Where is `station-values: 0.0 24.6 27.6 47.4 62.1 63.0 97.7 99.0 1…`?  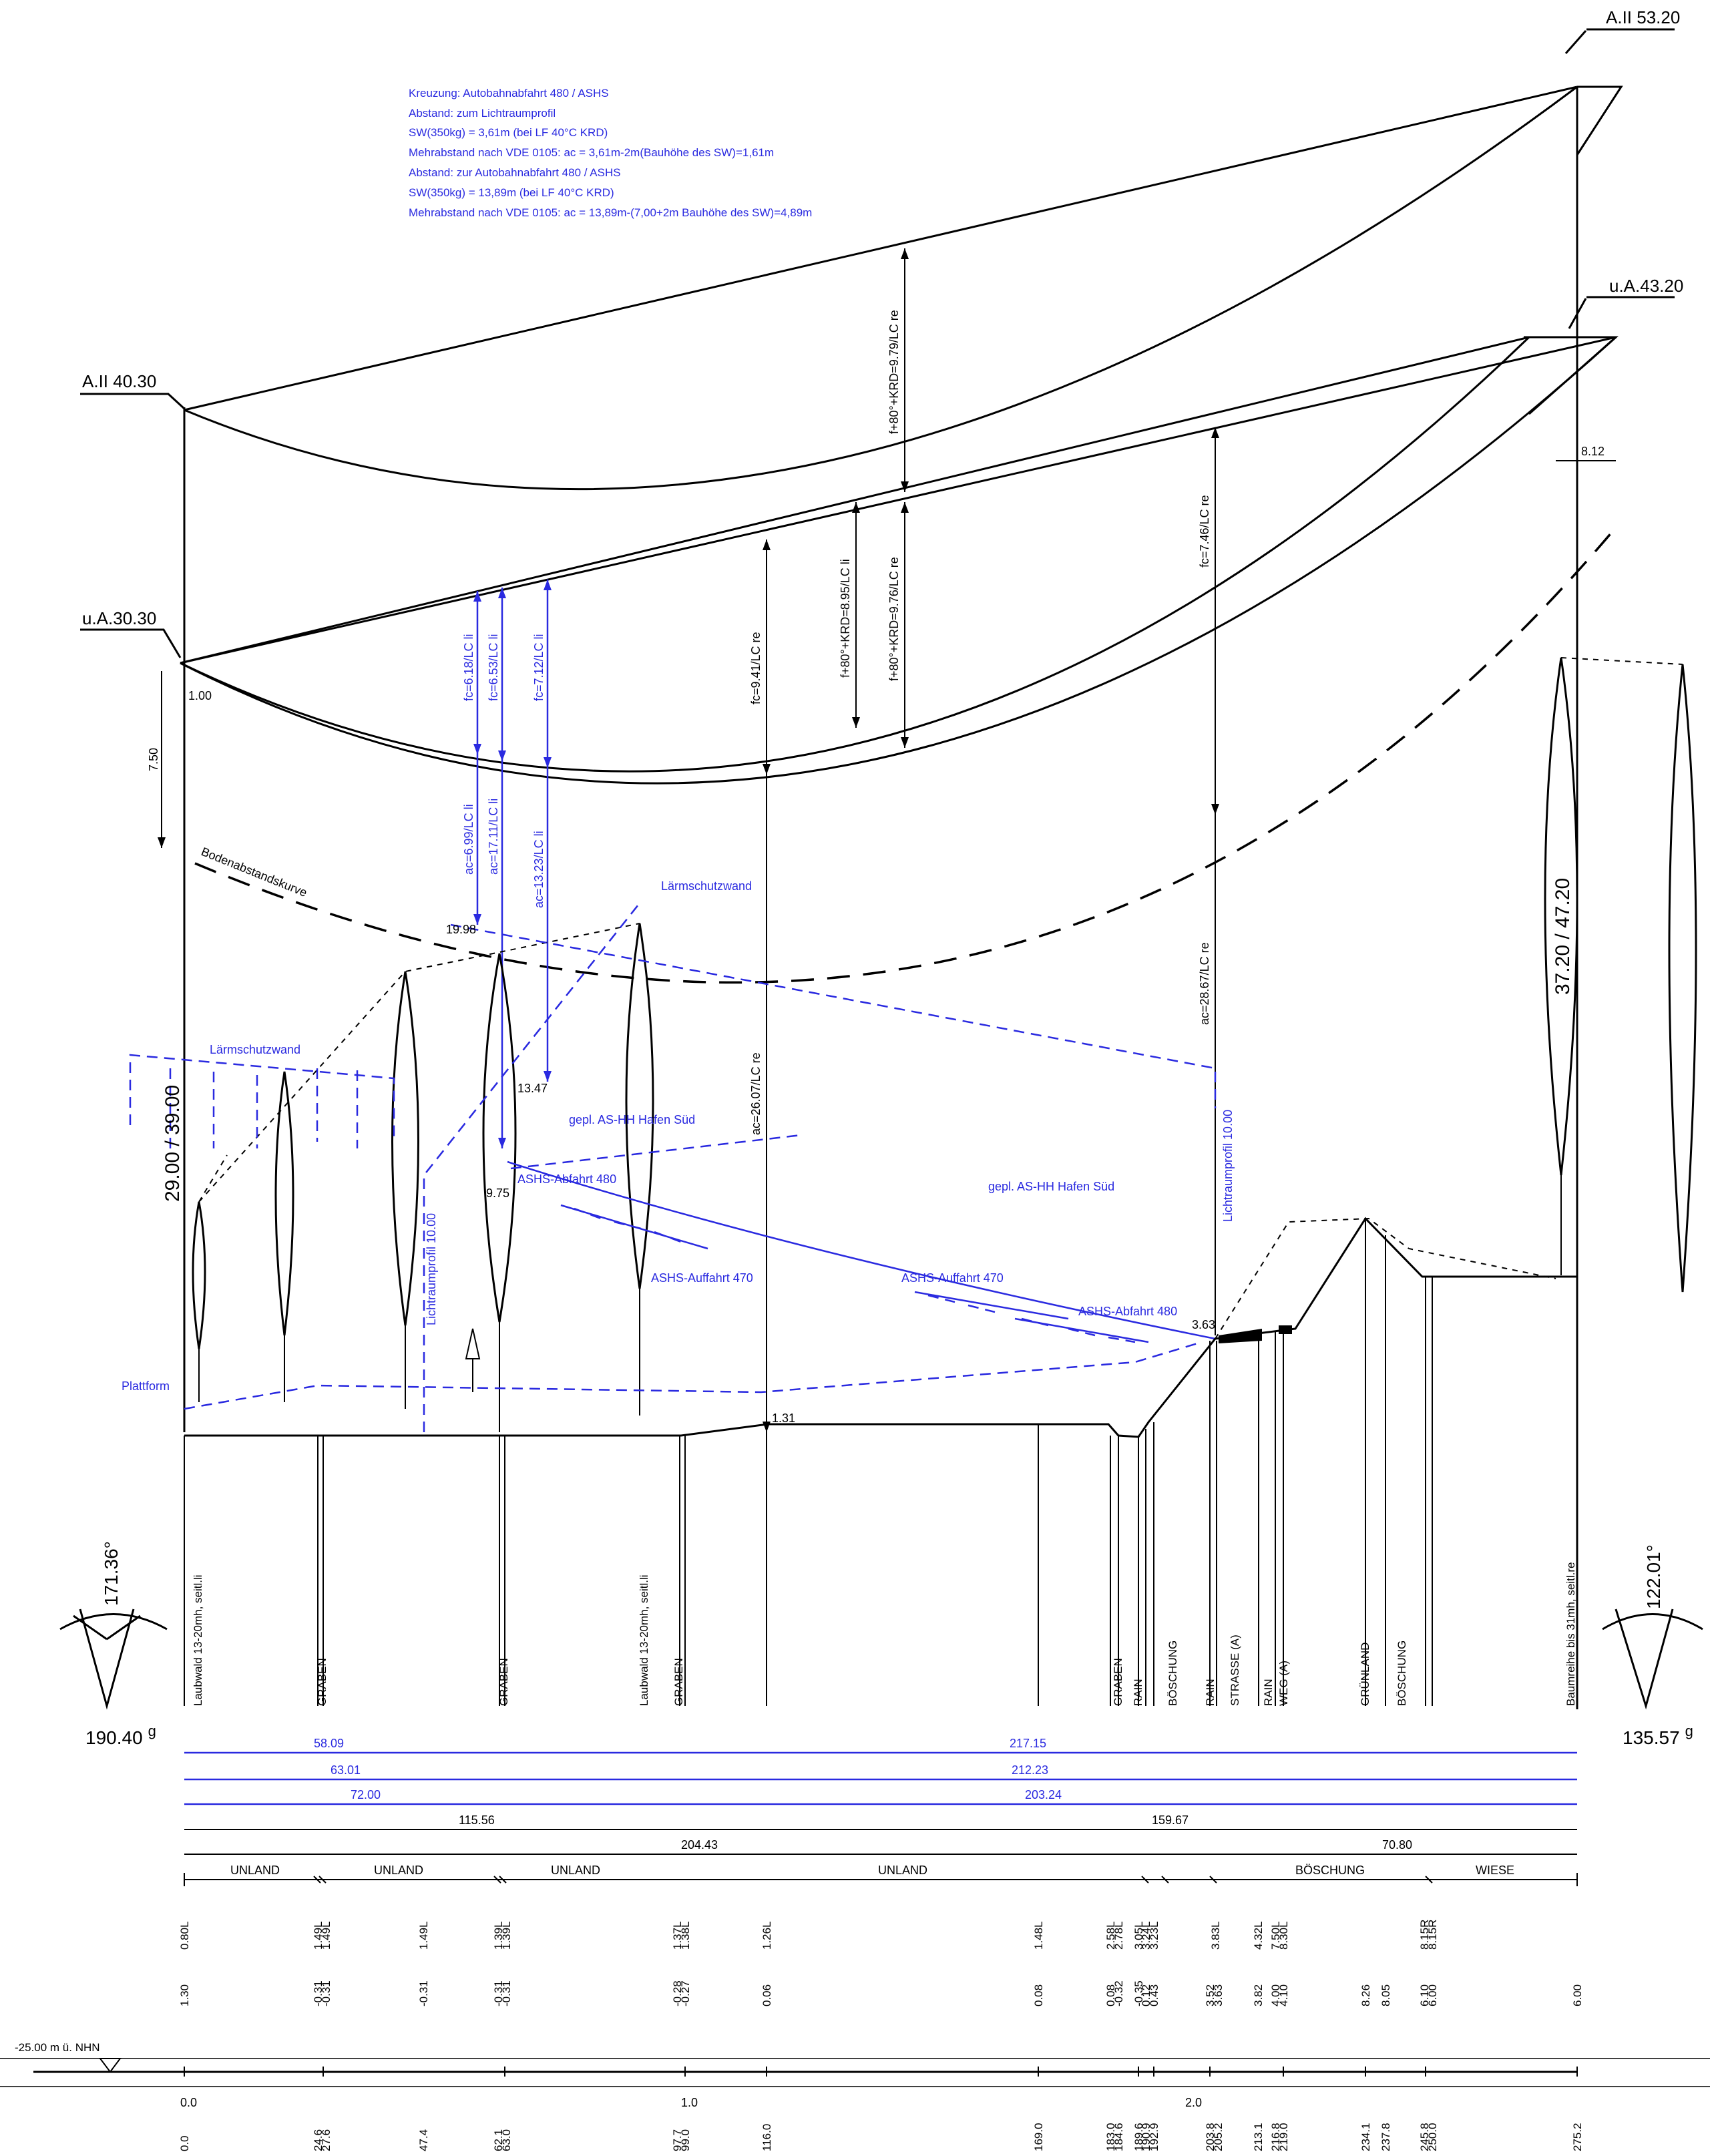
station-values: 0.0 24.6 27.6 47.4 62.1 63.0 97.7 99.0 1… is located at coordinates (881, 2137).